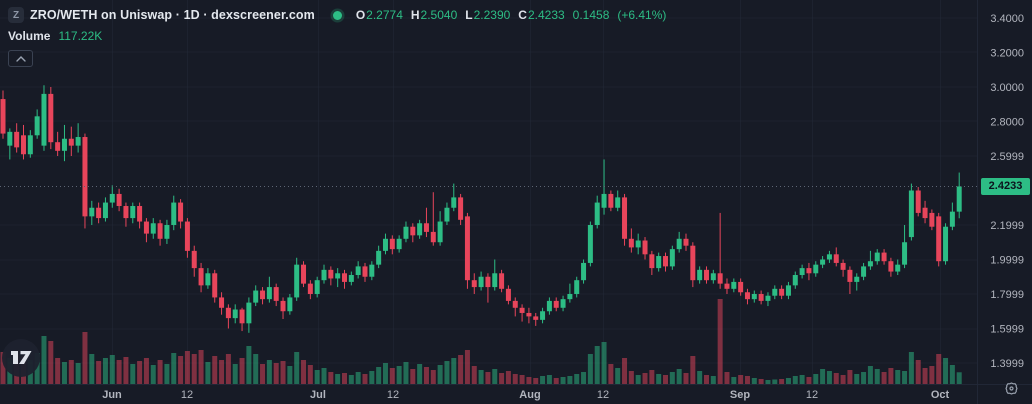 The height and width of the screenshot is (404, 1032). Describe the element at coordinates (940, 395) in the screenshot. I see `time-tick-label: Oct` at that location.